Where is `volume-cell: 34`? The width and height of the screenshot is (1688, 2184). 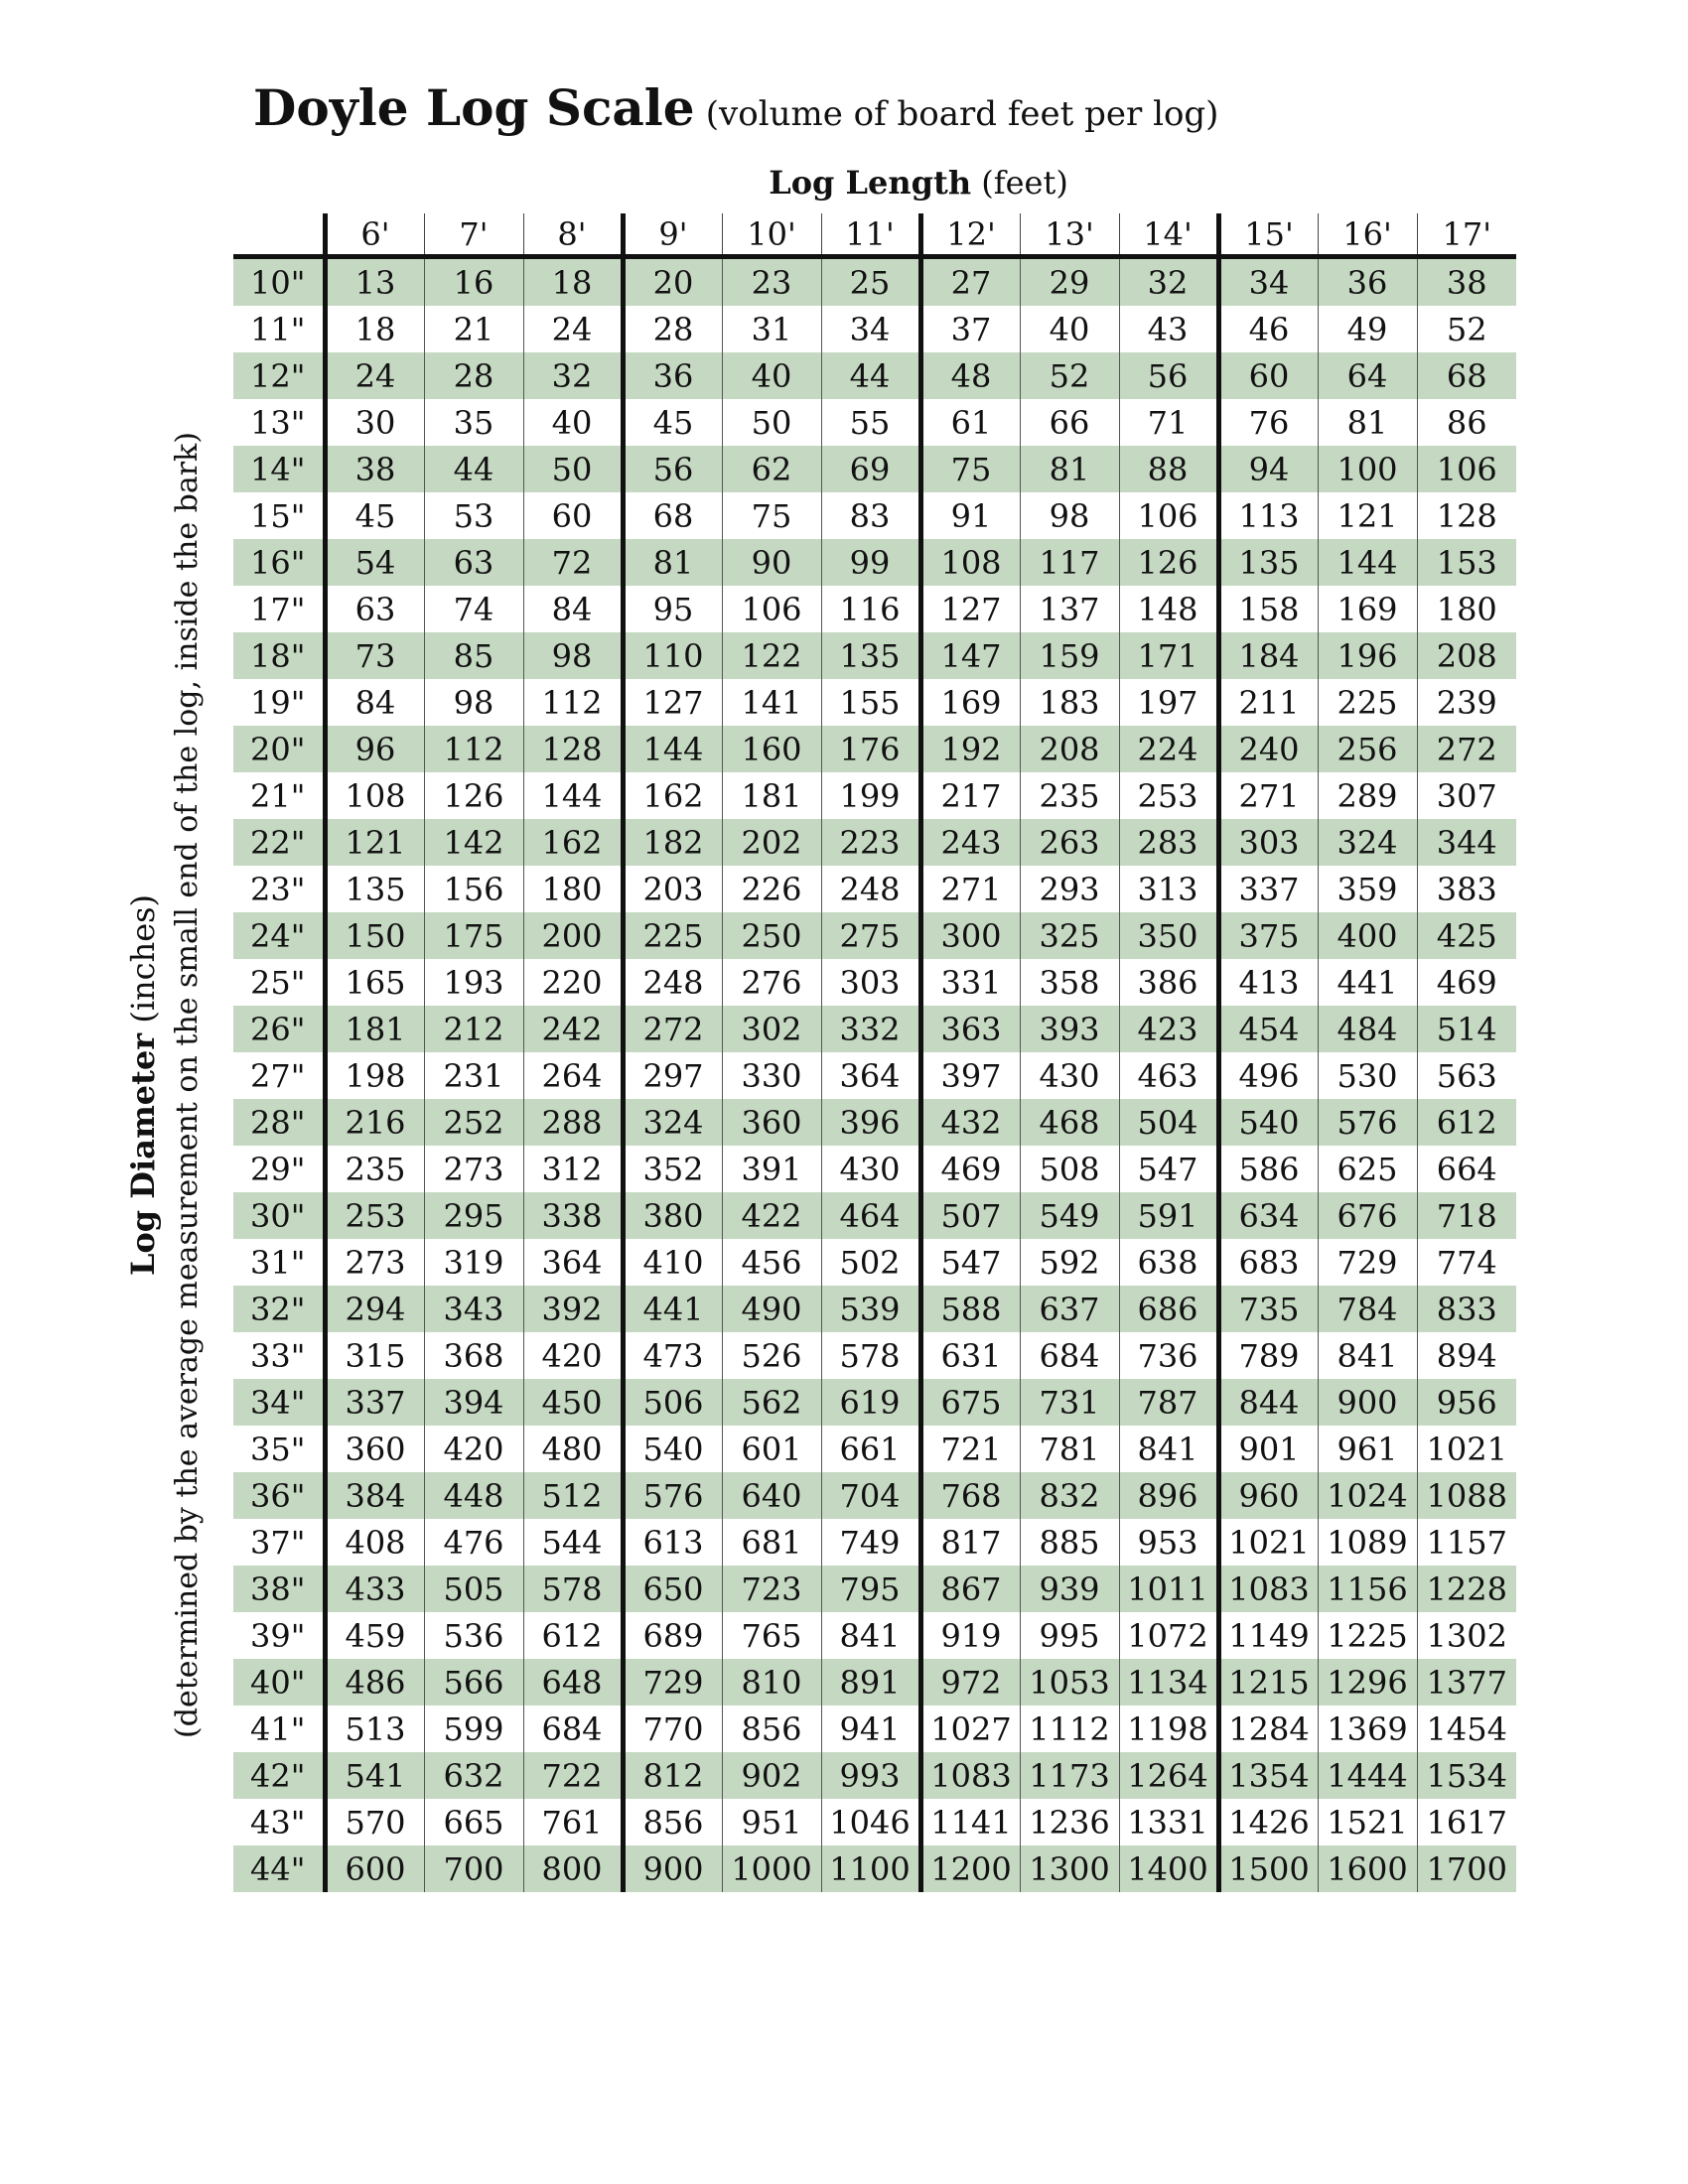
volume-cell: 34 is located at coordinates (870, 329).